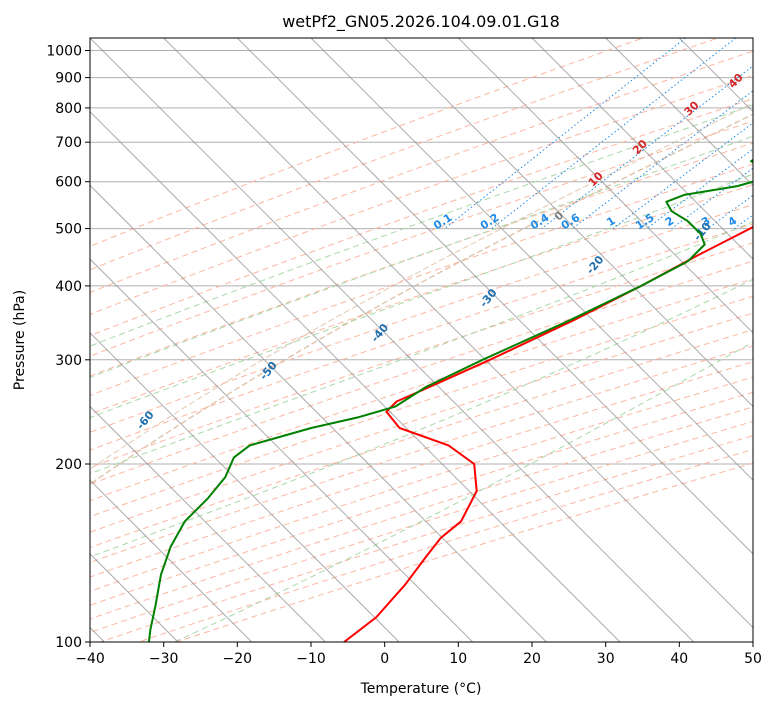 The width and height of the screenshot is (775, 708). I want to click on y-tick-label: 400, so click(68, 287).